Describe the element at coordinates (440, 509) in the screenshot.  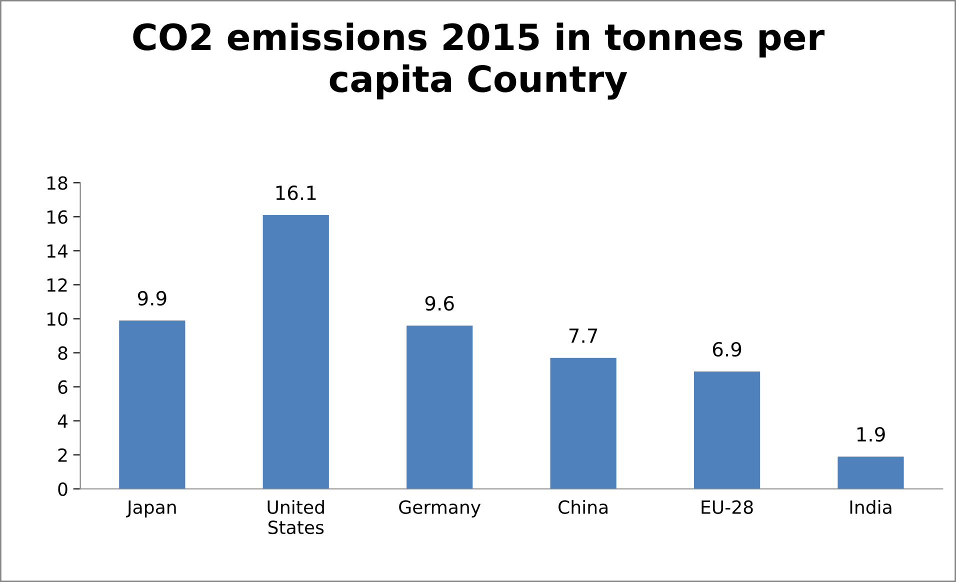
I see `x-tick-label: Germany` at that location.